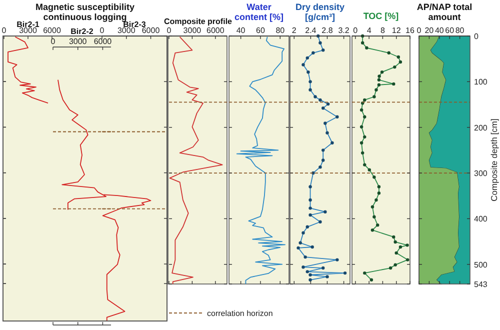  I want to click on chart-title: Water content [%], so click(259, 12).